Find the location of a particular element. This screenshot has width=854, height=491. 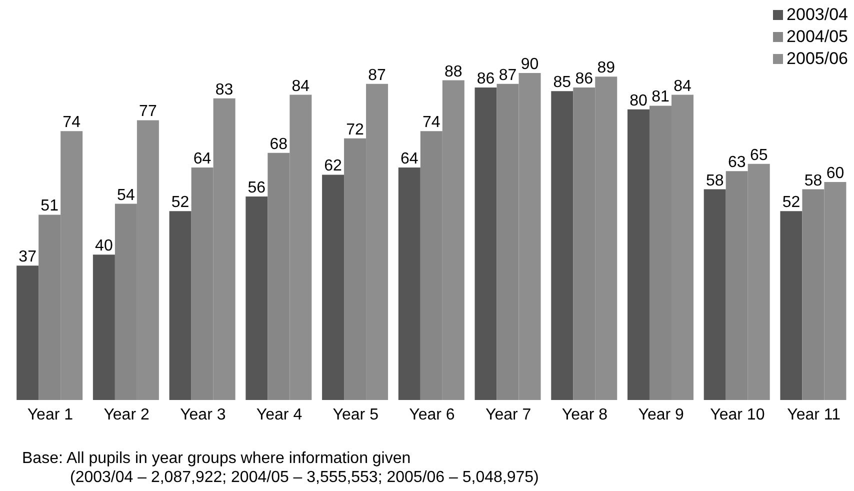

data-label: 60 is located at coordinates (835, 173).